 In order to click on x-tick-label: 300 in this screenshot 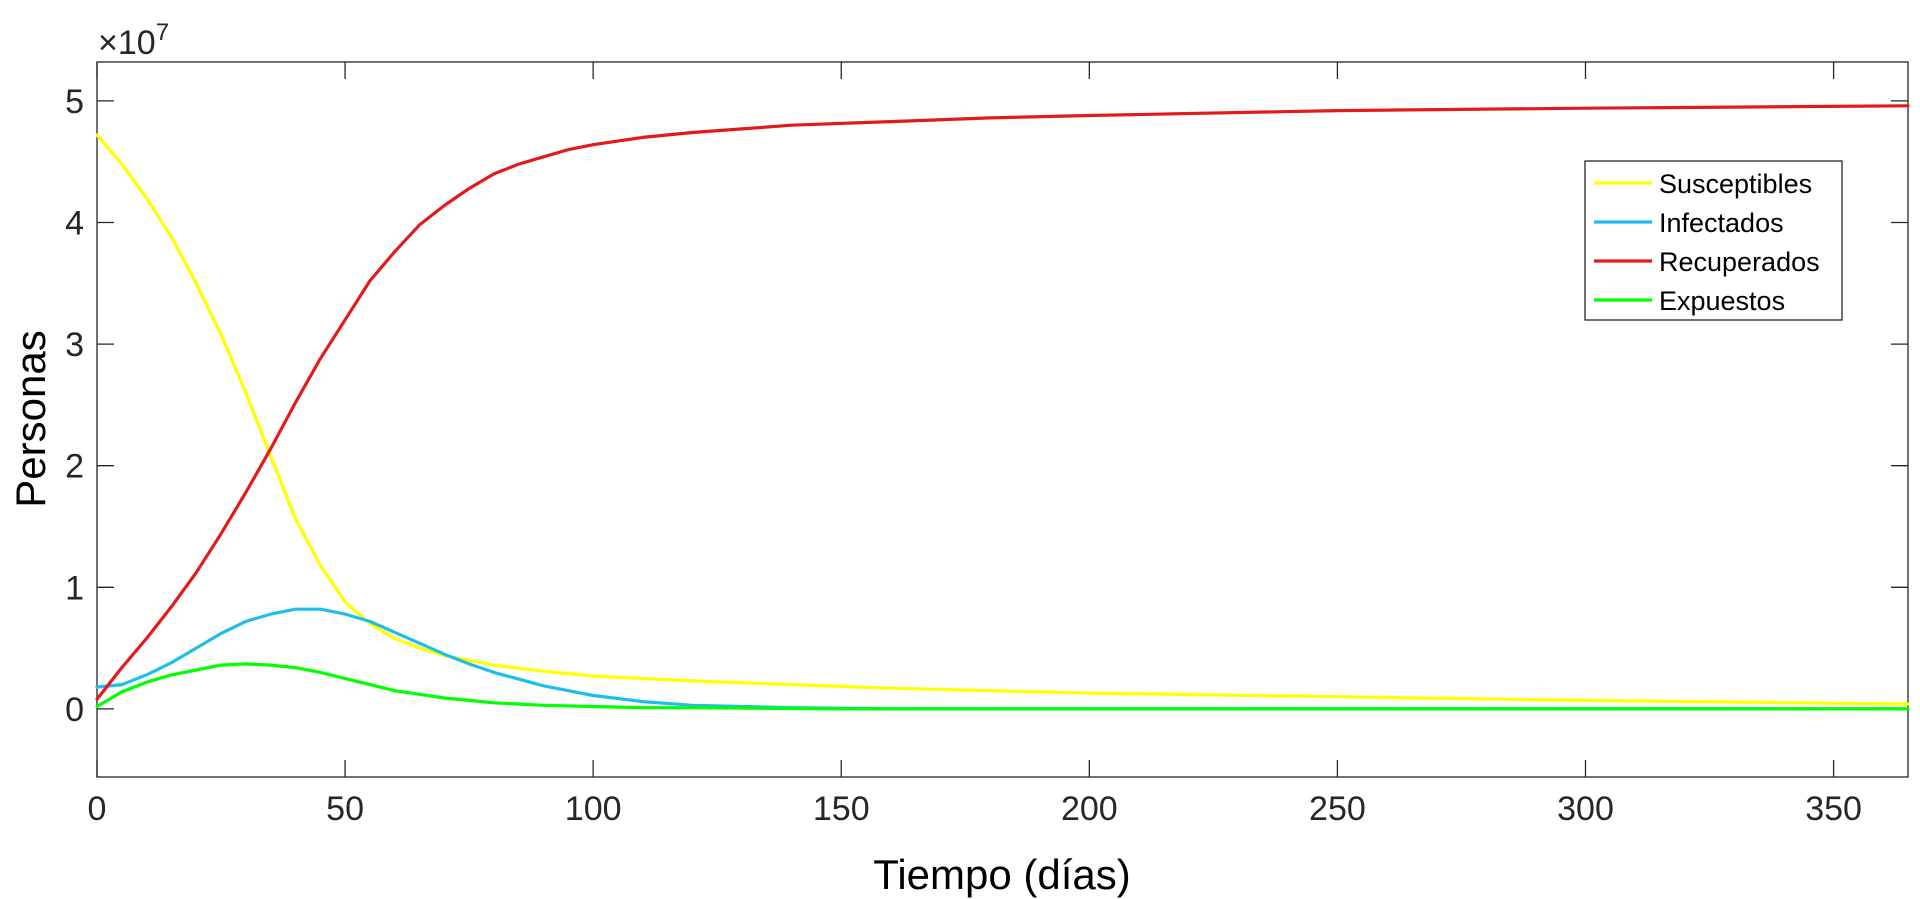, I will do `click(1585, 809)`.